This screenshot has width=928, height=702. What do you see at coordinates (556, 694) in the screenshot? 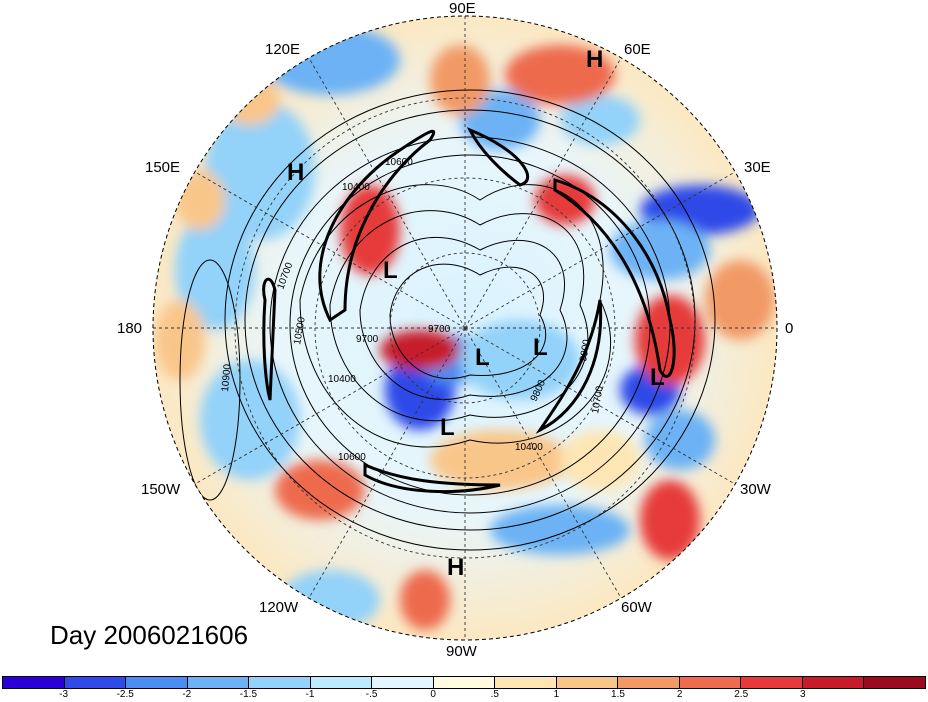
I see `colorbar-tick-label: 1` at bounding box center [556, 694].